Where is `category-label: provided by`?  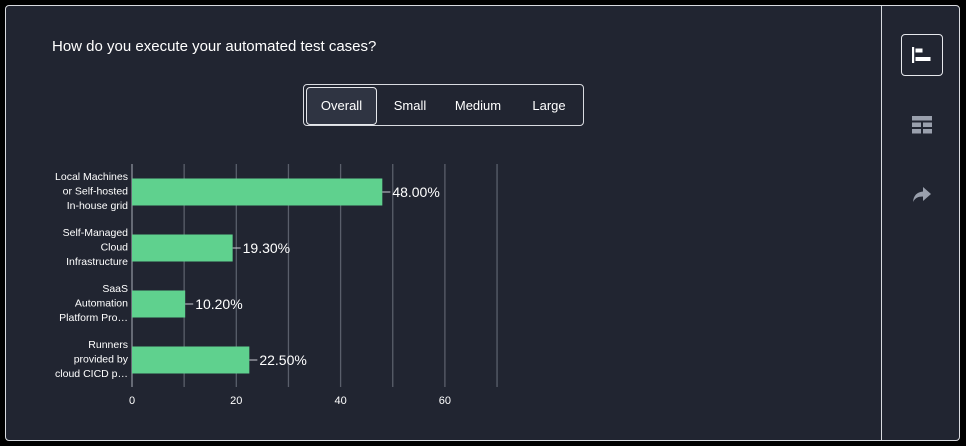
category-label: provided by is located at coordinates (101, 360).